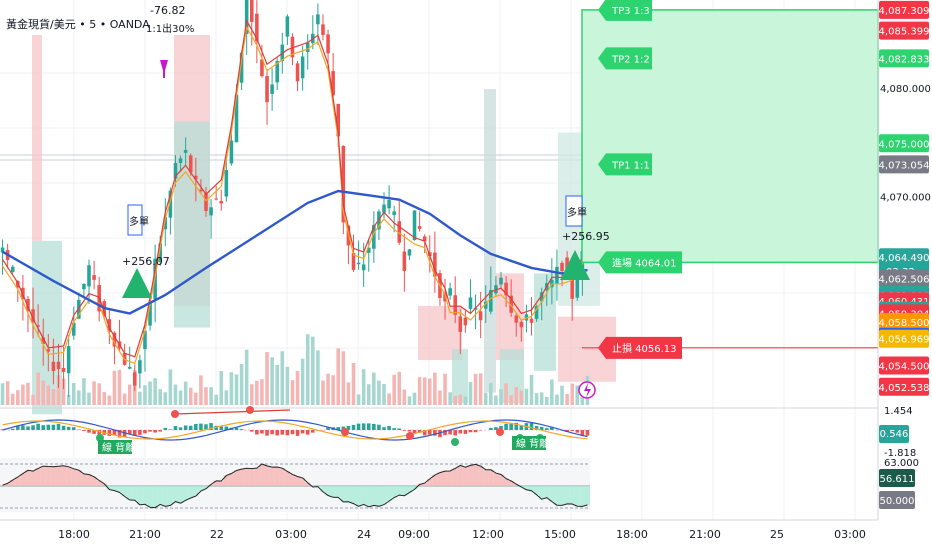 The width and height of the screenshot is (932, 554). I want to click on time-tick-label: 03:00, so click(850, 534).